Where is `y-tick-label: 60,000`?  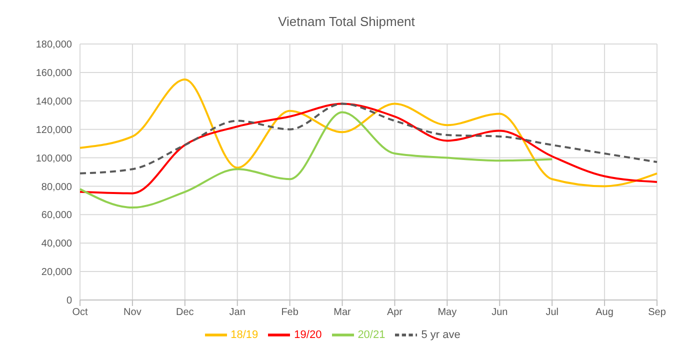 y-tick-label: 60,000 is located at coordinates (56, 216).